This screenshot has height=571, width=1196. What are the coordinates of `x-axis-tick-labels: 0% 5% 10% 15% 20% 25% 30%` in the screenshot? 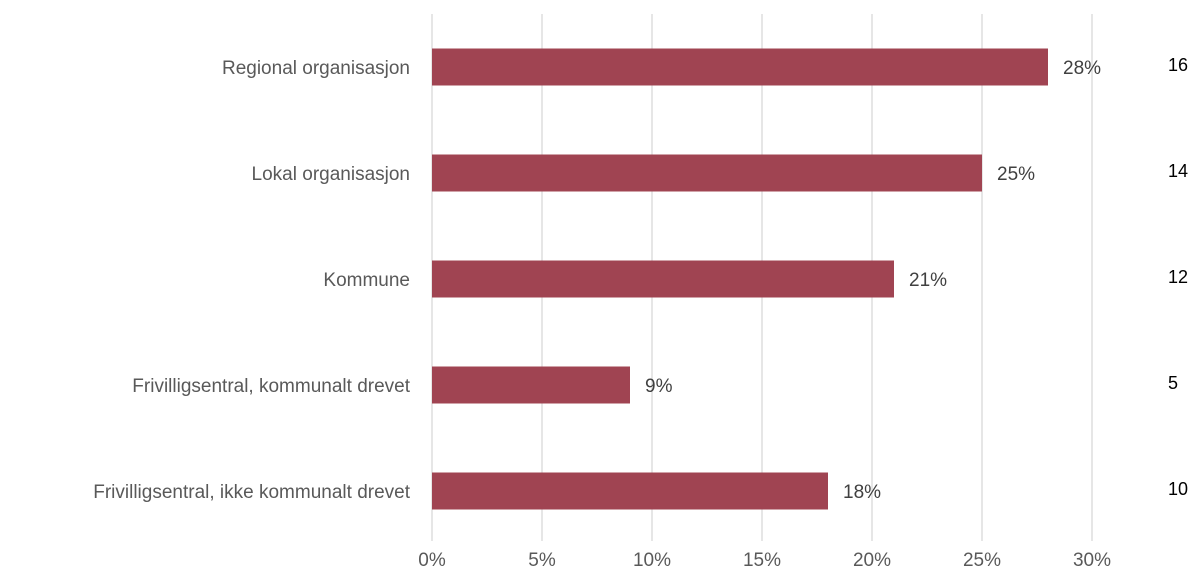 It's located at (764, 560).